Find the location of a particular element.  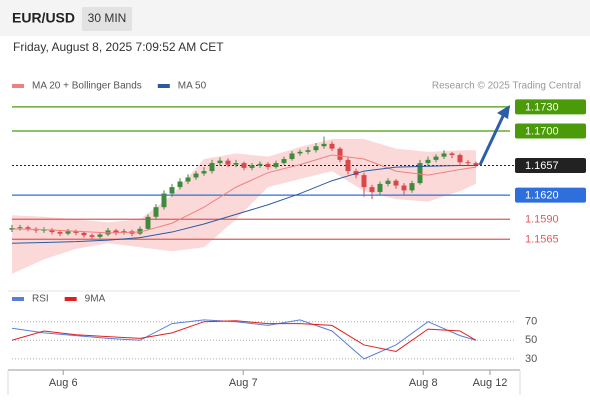

level-label: 1.1590 is located at coordinates (542, 220).